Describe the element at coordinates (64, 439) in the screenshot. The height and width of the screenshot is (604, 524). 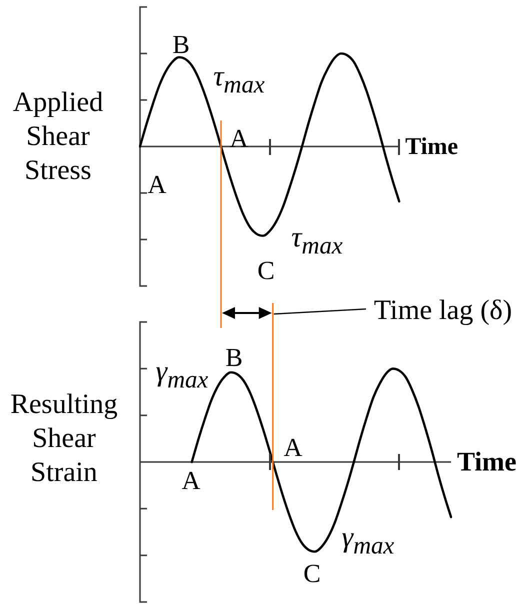
I see `y-axis-title: Resulting Shear Strain` at that location.